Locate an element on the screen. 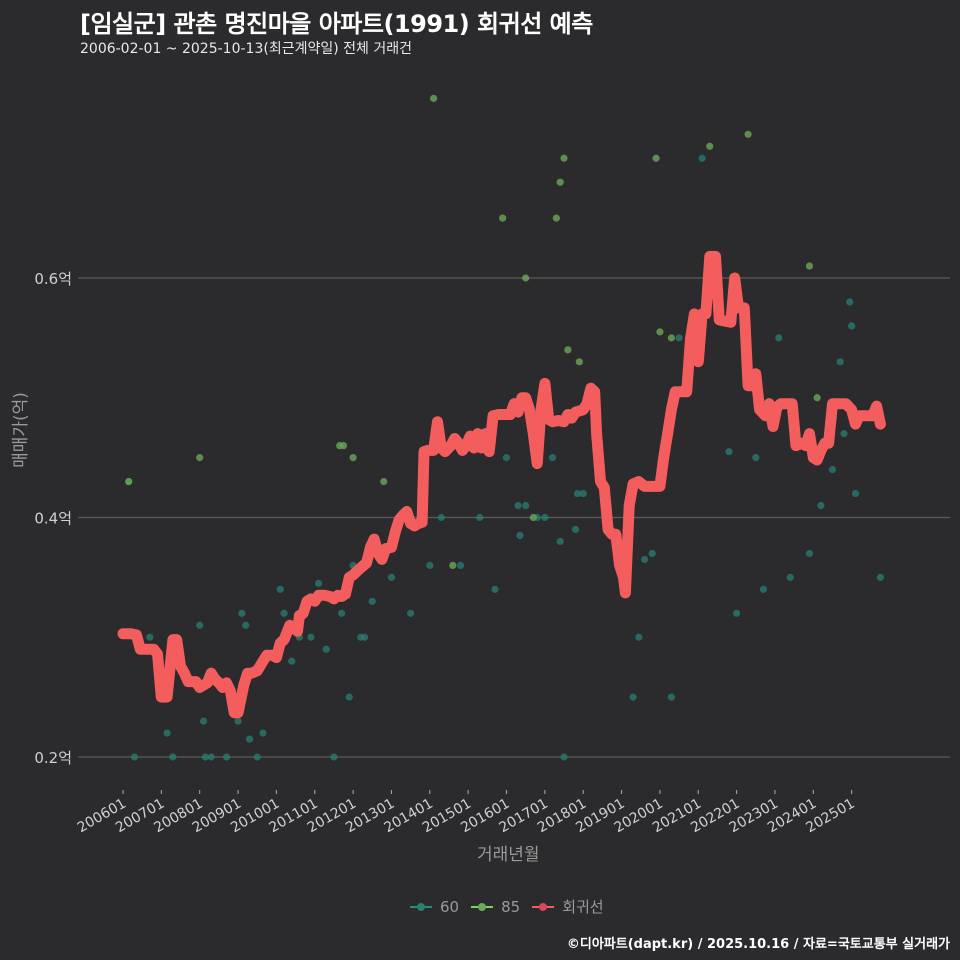  chart-title: [임실군] 관촌 명진마을 아파트(1991) 회귀선 예측 is located at coordinates (336, 24).